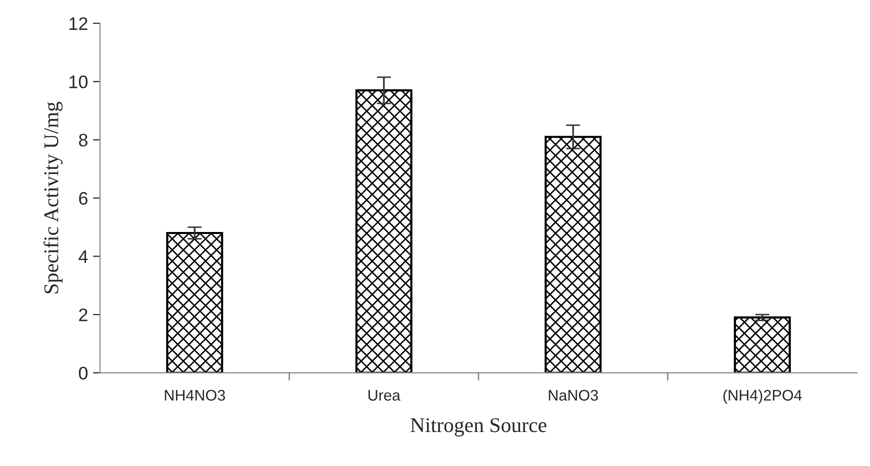 The width and height of the screenshot is (870, 466). What do you see at coordinates (79, 23) in the screenshot?
I see `y-tick-label: 12` at bounding box center [79, 23].